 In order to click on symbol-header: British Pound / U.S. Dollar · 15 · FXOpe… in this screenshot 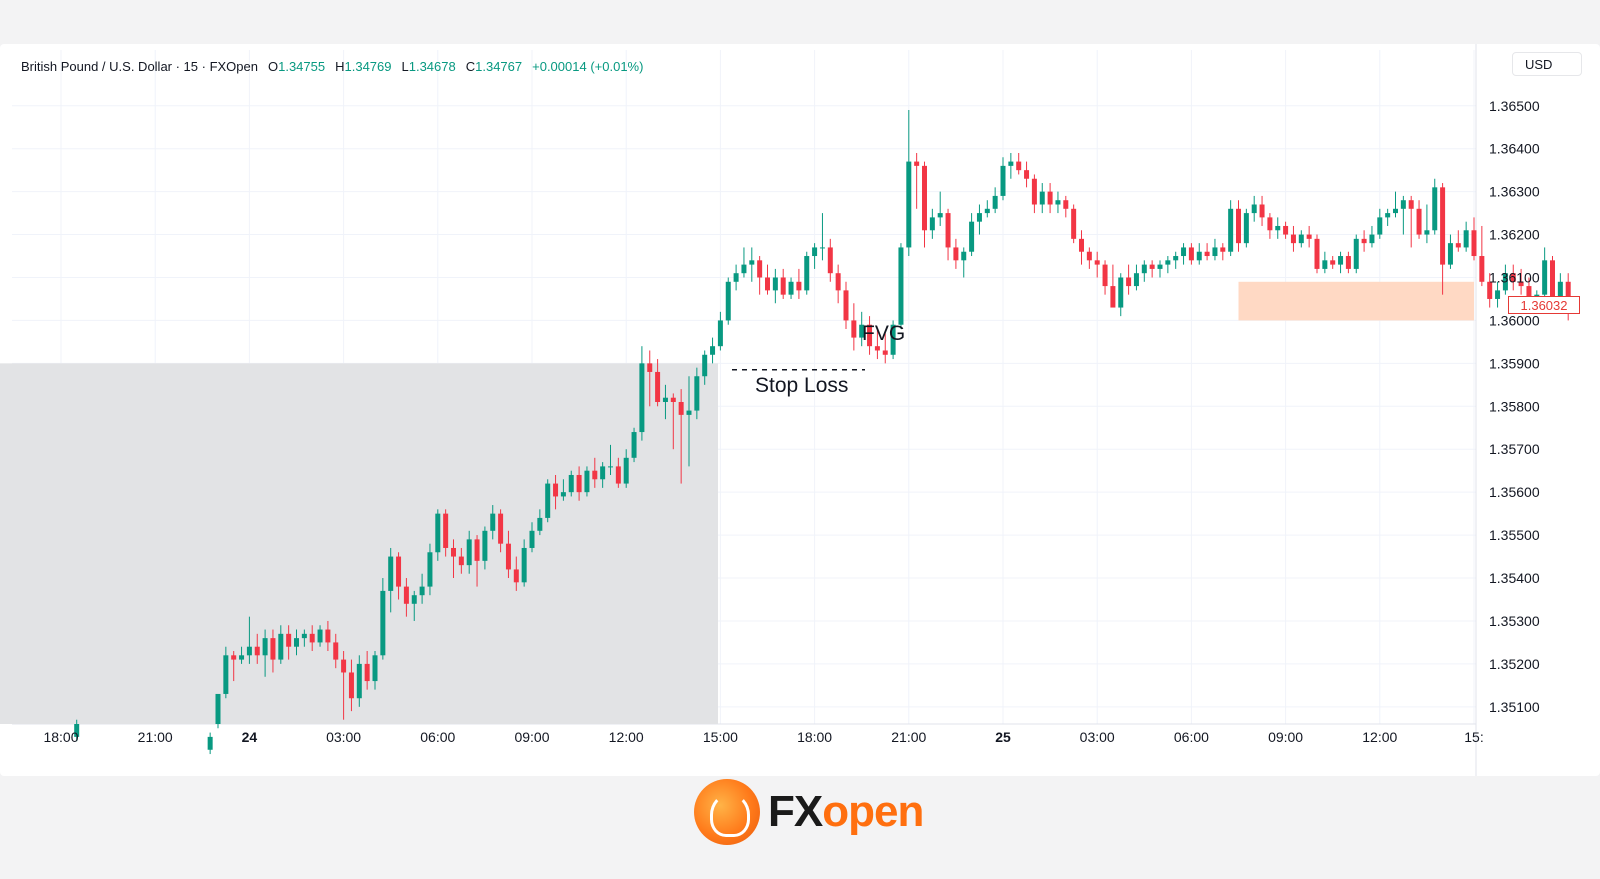, I will do `click(332, 66)`.